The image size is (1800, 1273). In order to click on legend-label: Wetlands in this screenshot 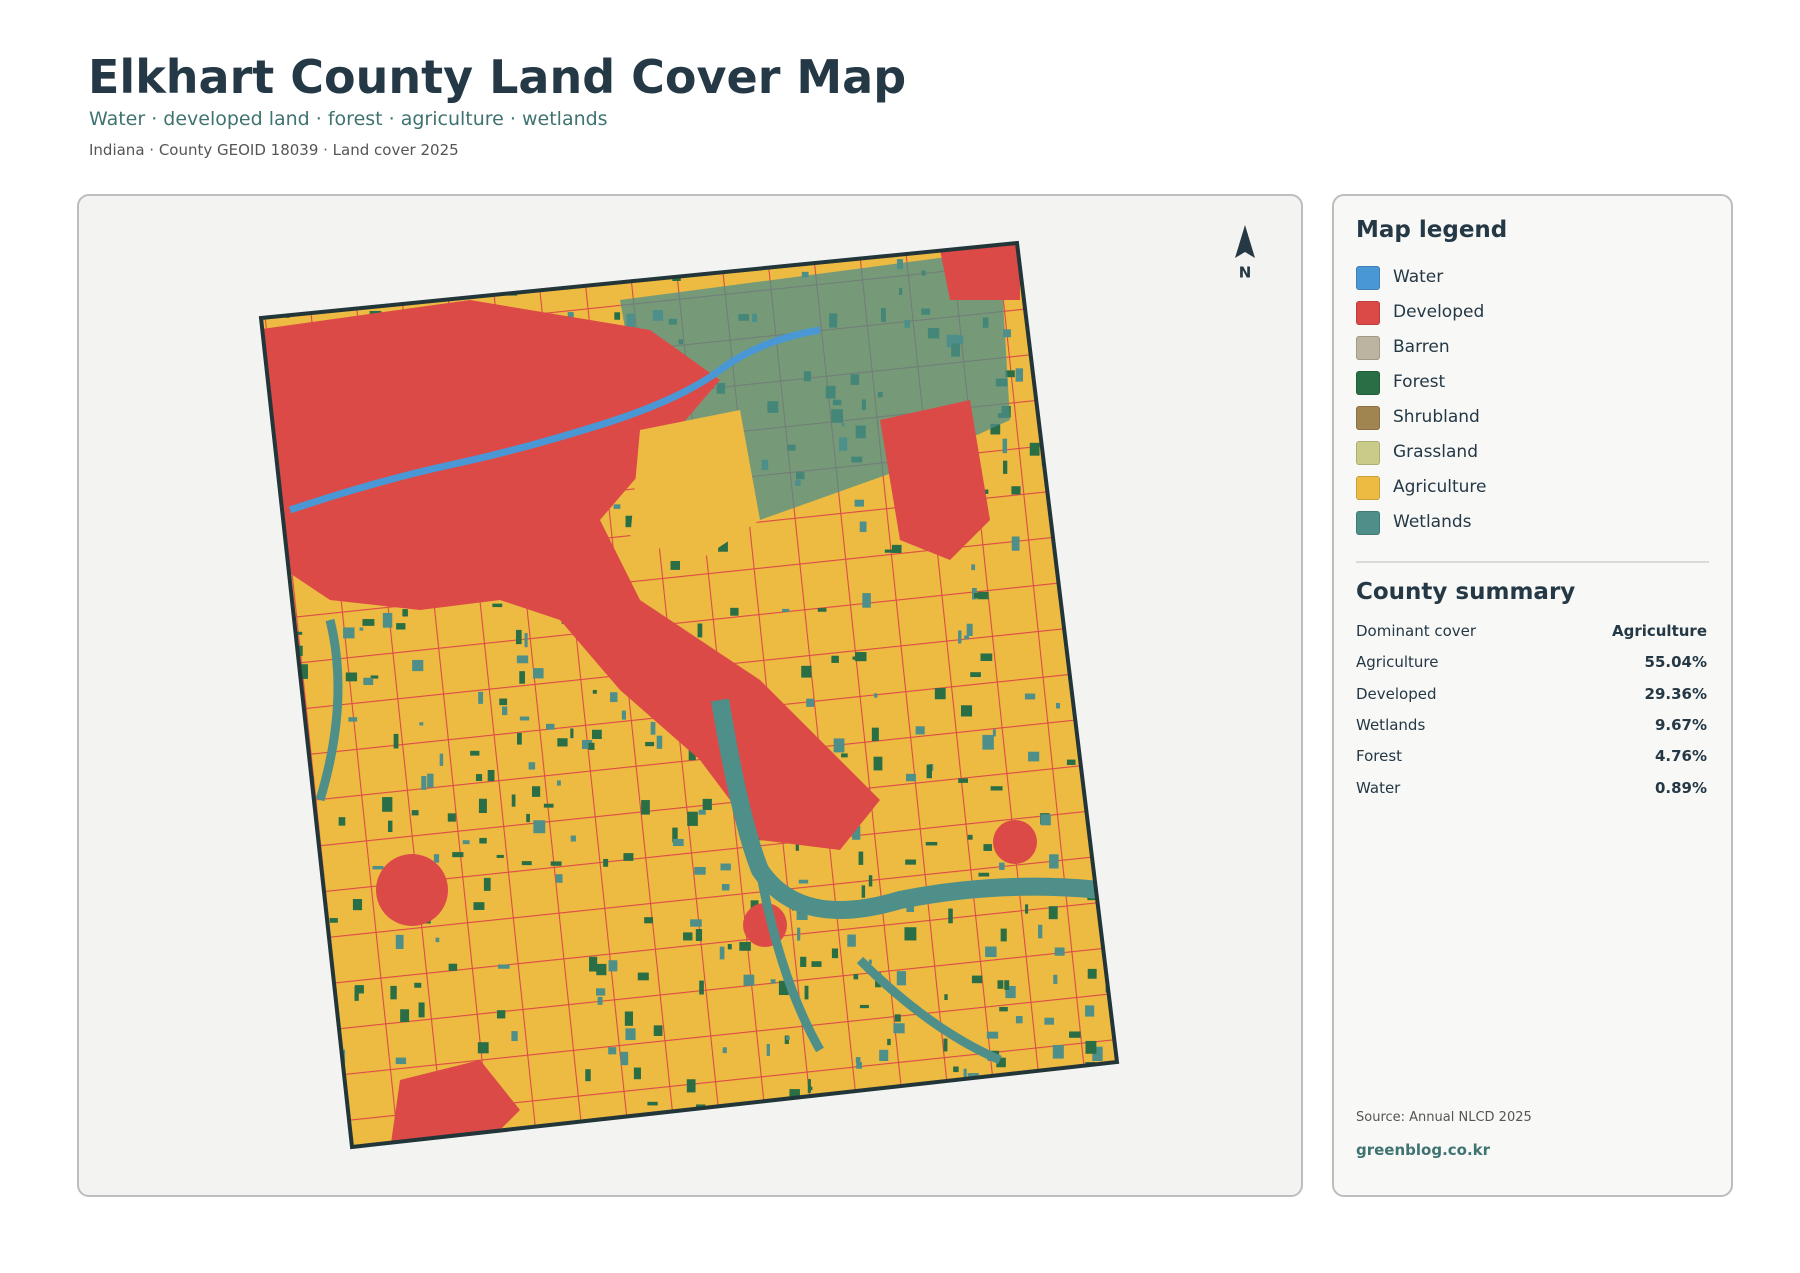, I will do `click(1432, 522)`.